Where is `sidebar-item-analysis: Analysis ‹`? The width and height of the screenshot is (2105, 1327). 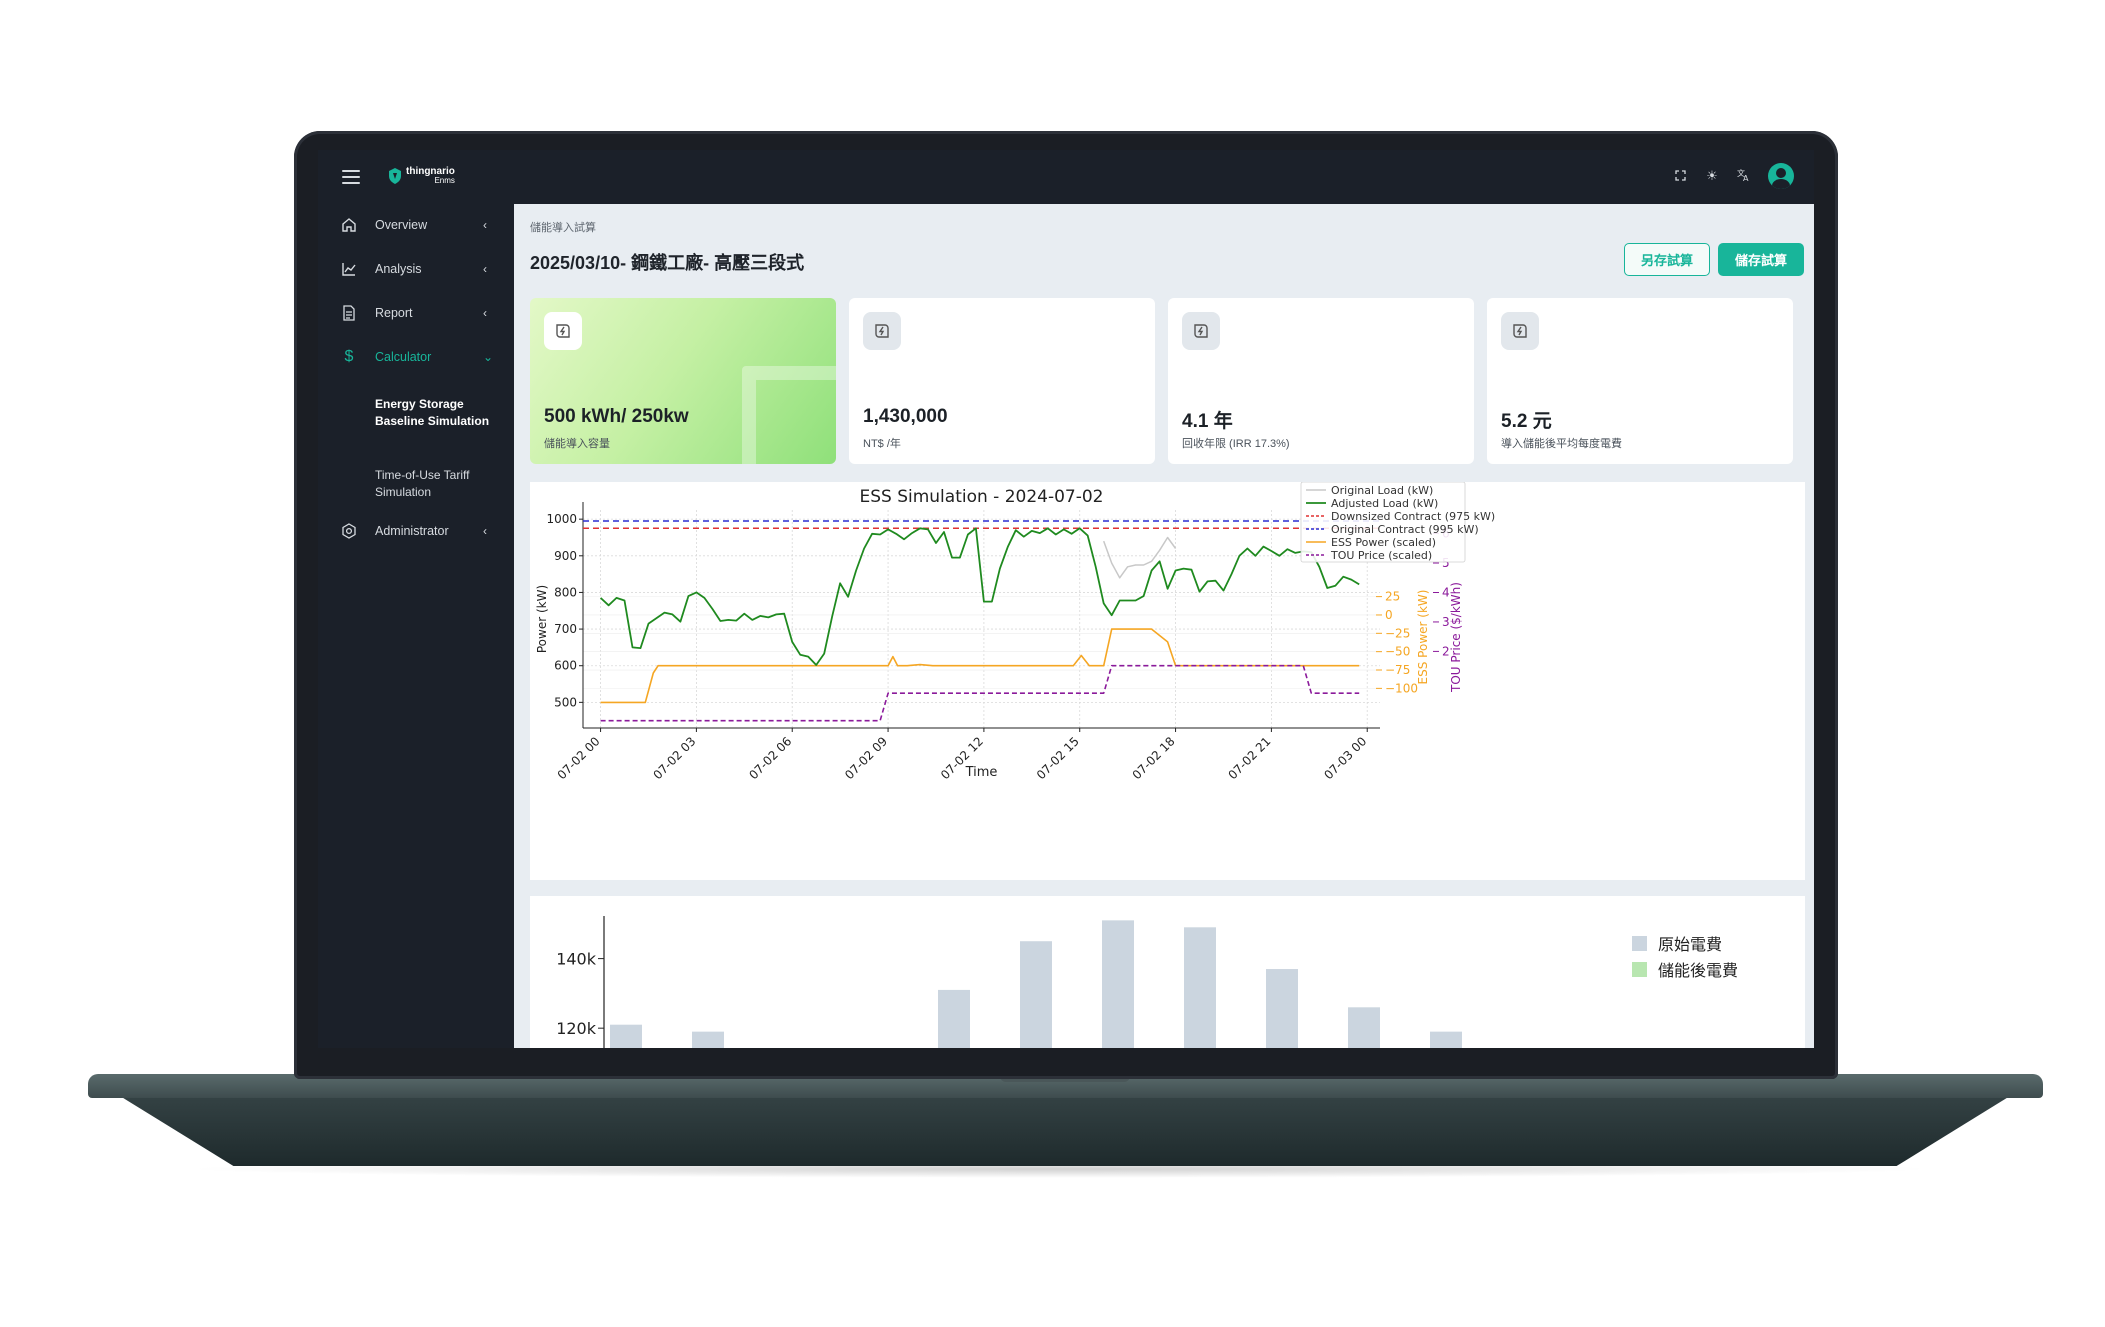
sidebar-item-analysis: Analysis ‹ is located at coordinates (416, 269).